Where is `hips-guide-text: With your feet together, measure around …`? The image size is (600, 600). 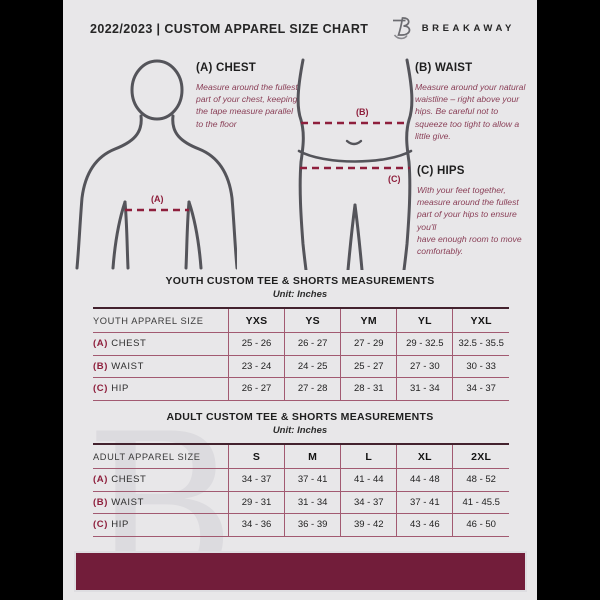 hips-guide-text: With your feet together, measure around … is located at coordinates (469, 221).